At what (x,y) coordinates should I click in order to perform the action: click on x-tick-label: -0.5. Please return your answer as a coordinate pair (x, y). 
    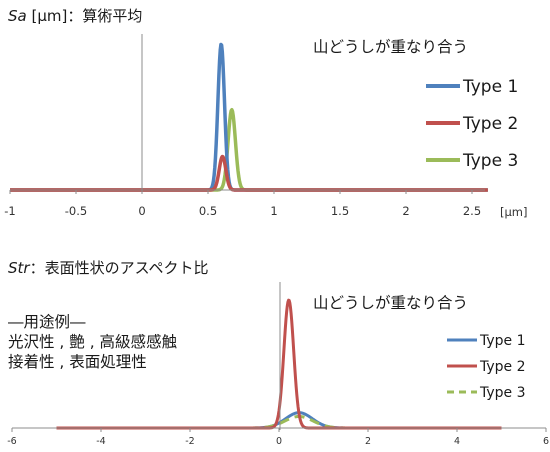
    Looking at the image, I should click on (76, 211).